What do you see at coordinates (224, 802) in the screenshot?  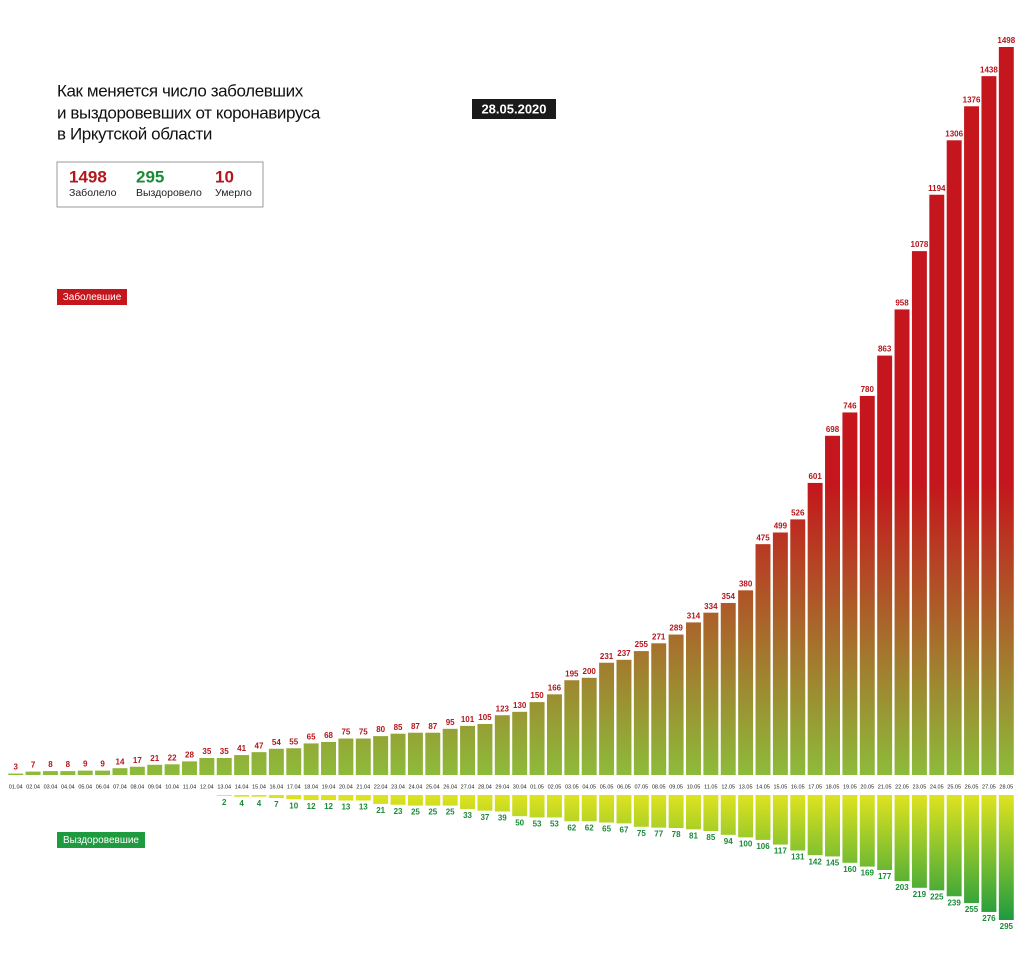 I see `value-label: 2` at bounding box center [224, 802].